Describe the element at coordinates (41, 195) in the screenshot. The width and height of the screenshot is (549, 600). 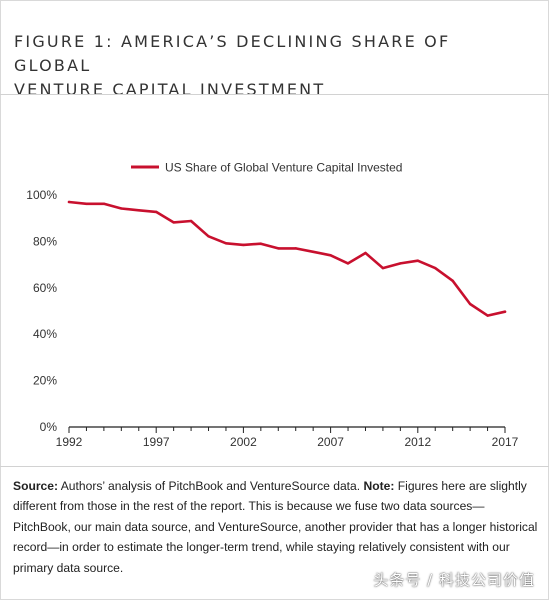
I see `y-tick-label: 100%` at that location.